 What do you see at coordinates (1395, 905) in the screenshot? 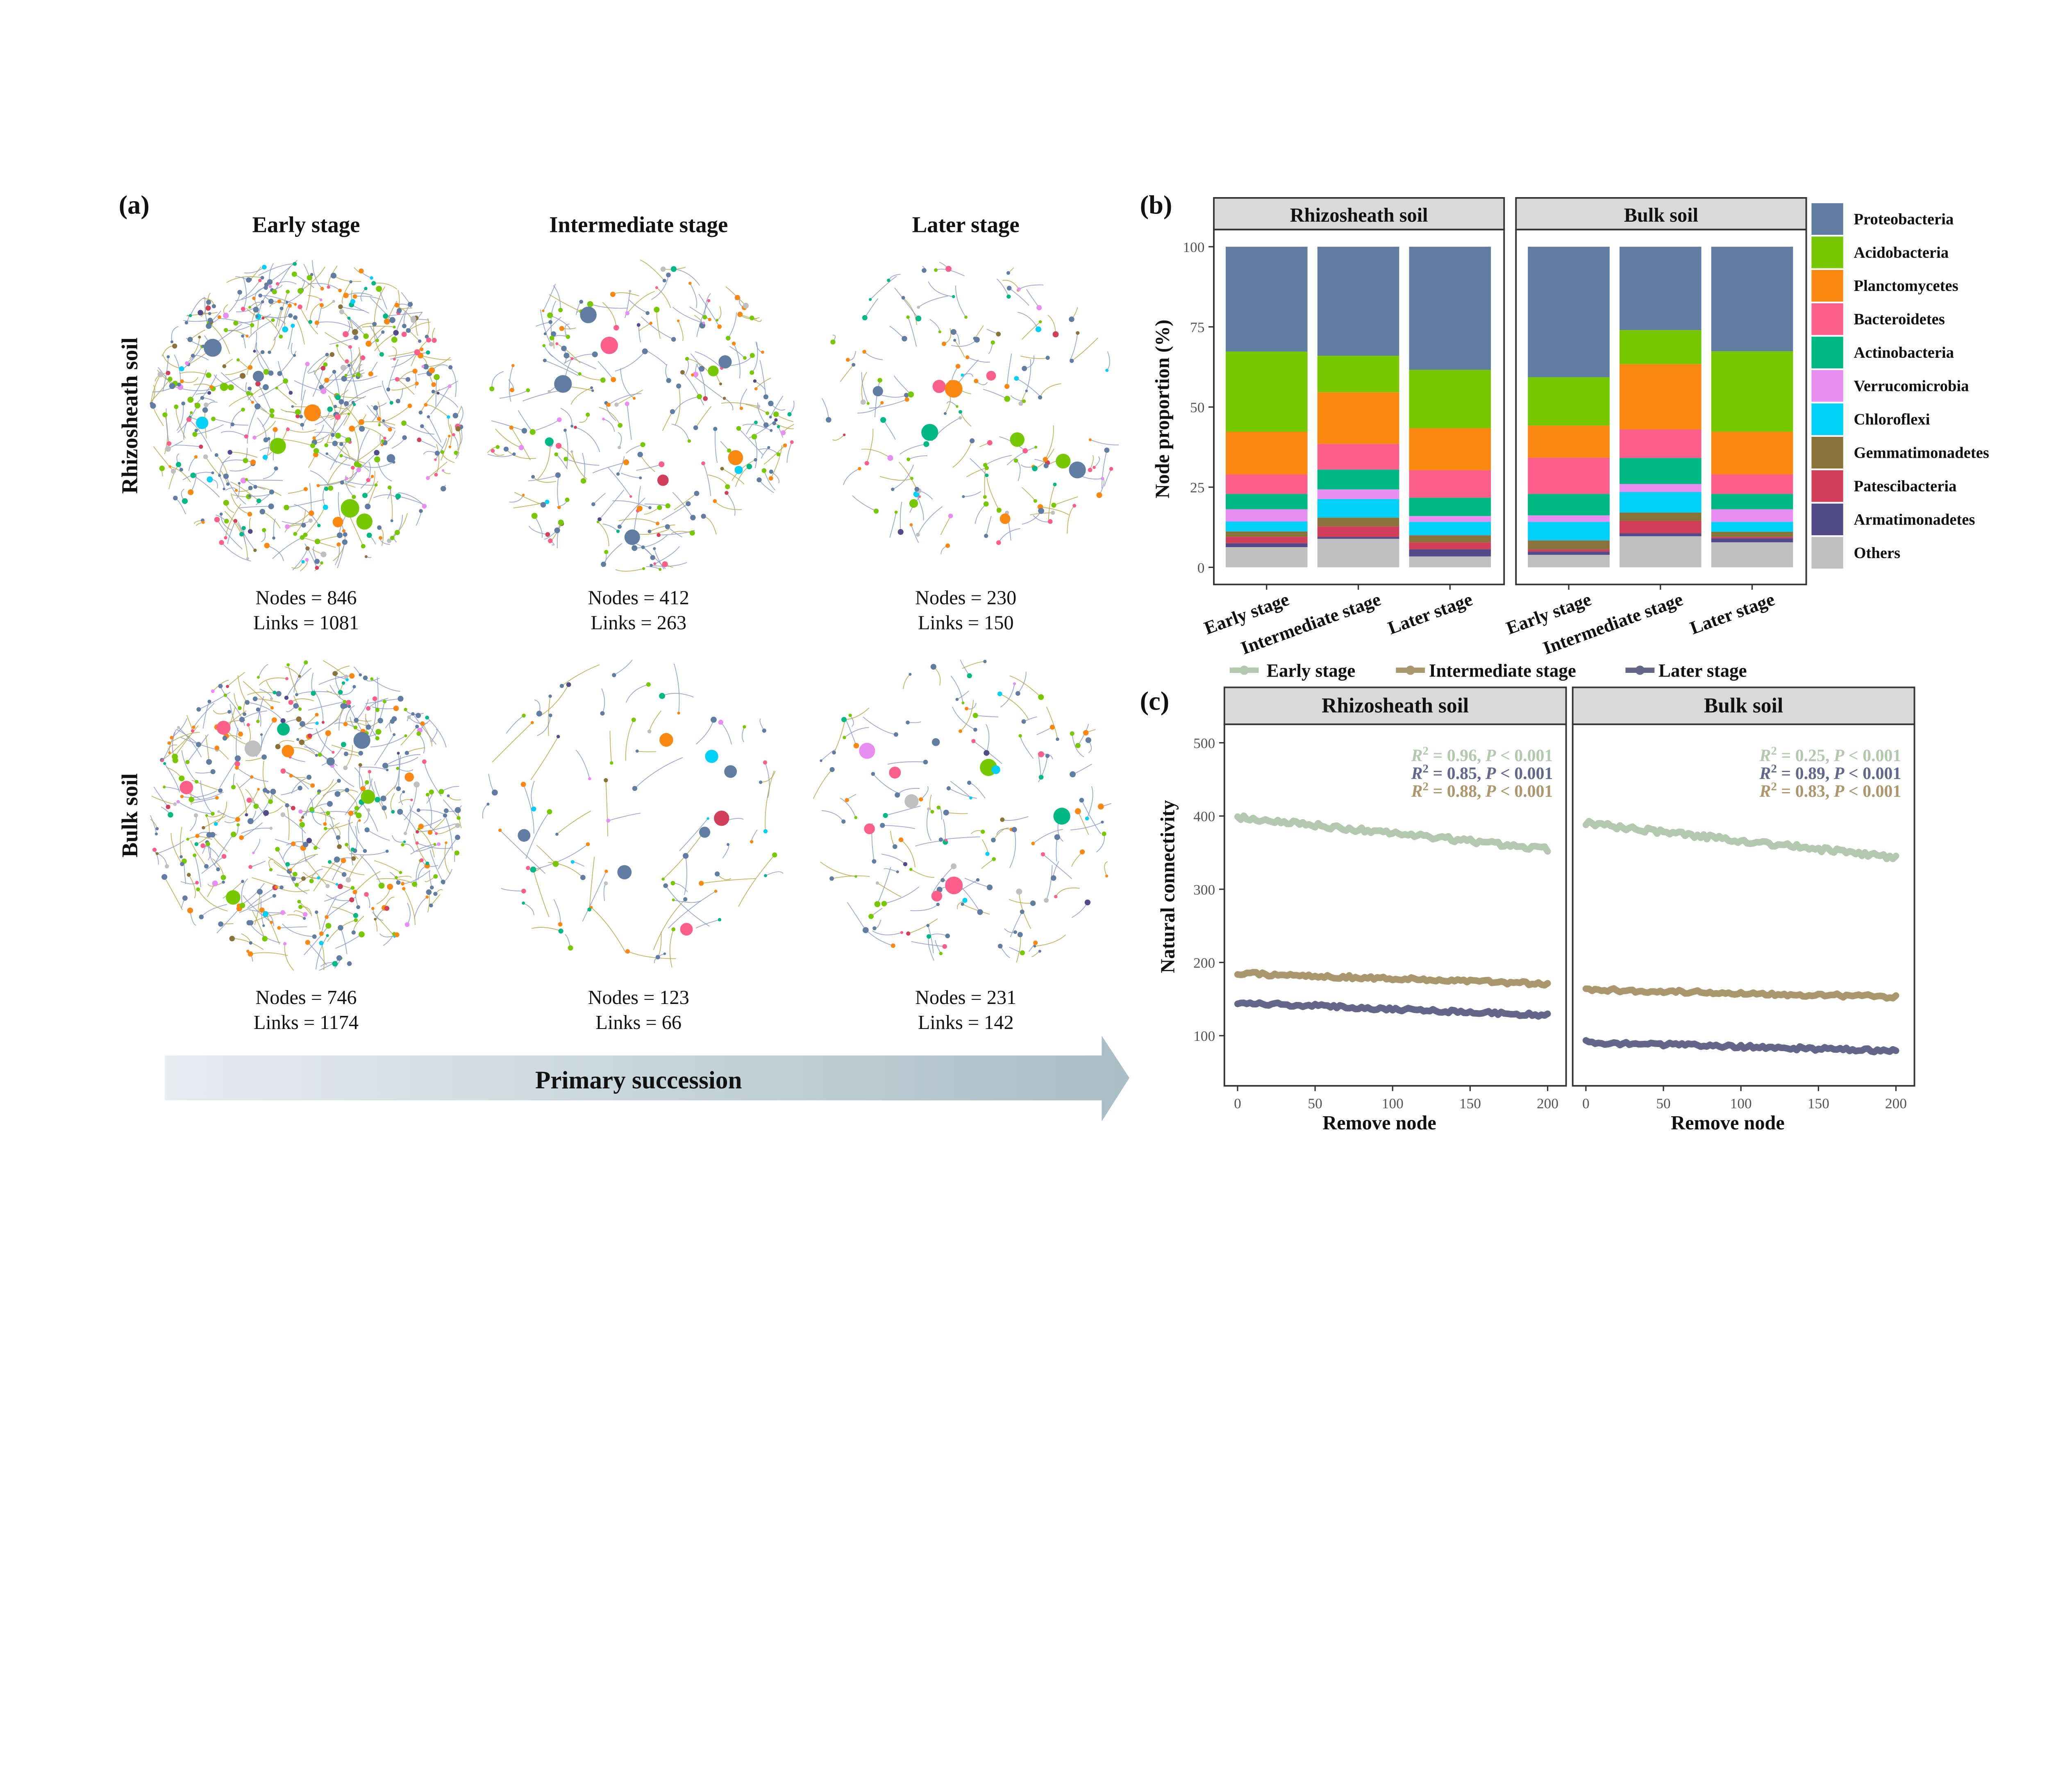
I see `plot-frame` at bounding box center [1395, 905].